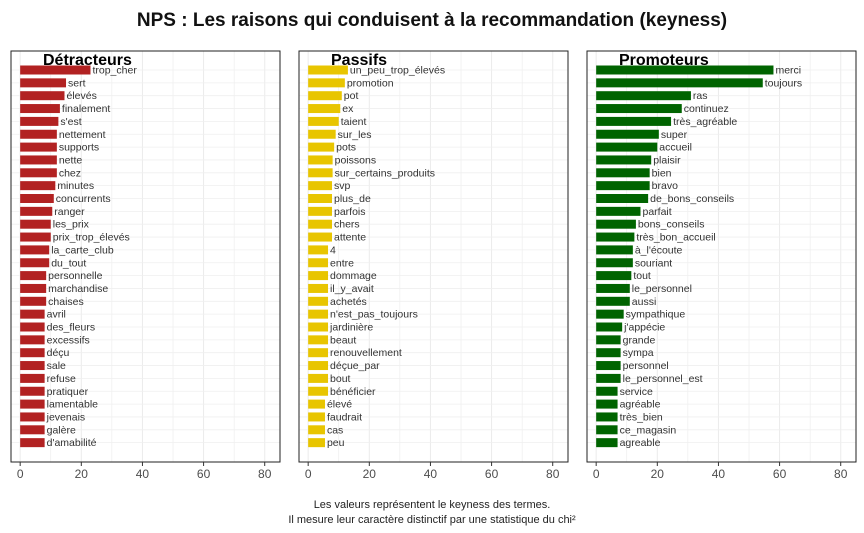  I want to click on panel-2-bar-label: il_y_avait, so click(352, 289).